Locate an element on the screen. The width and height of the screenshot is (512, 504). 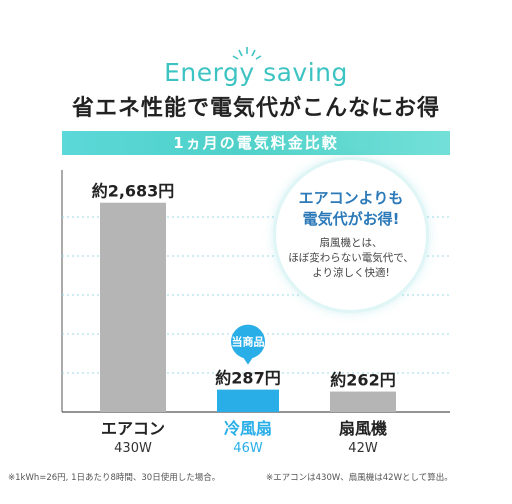
callout-highlight: エアコンよりも 電気代がお得! is located at coordinates (351, 209).